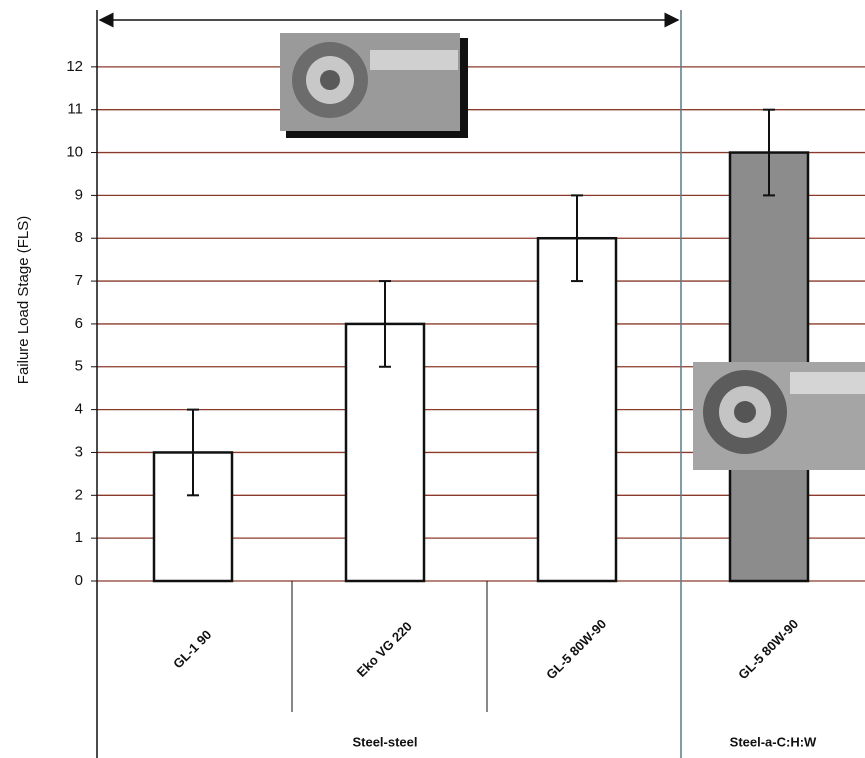 The height and width of the screenshot is (758, 865). Describe the element at coordinates (79, 537) in the screenshot. I see `y-tick-label: 1` at that location.